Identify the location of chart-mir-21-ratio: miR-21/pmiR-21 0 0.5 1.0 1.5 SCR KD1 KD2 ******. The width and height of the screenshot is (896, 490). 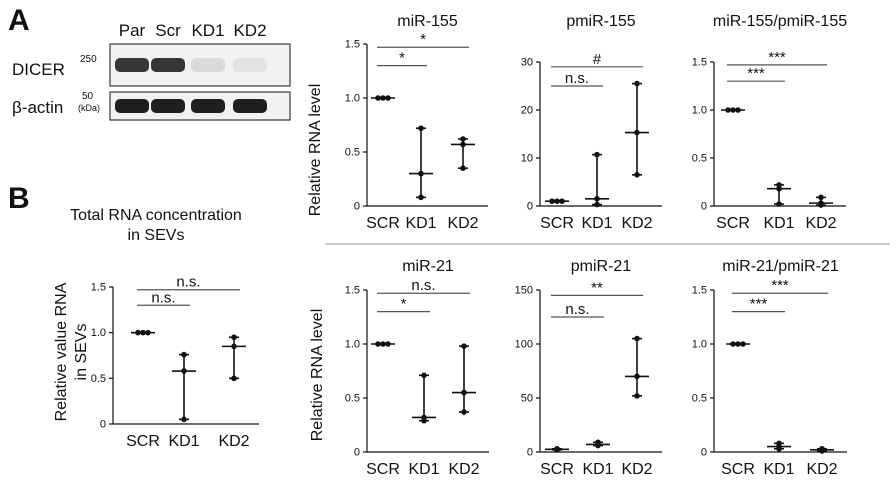
(769, 368).